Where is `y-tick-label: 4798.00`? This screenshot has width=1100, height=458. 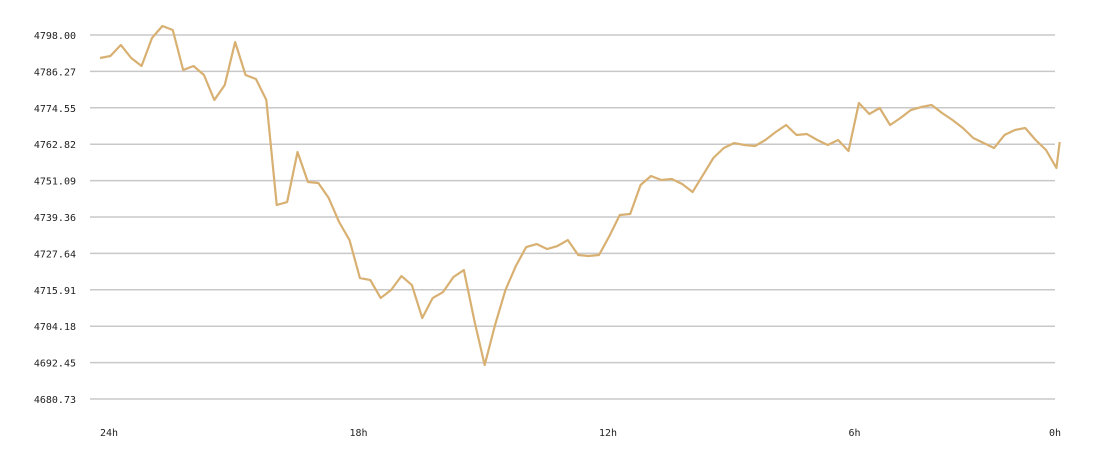
y-tick-label: 4798.00 is located at coordinates (55, 36).